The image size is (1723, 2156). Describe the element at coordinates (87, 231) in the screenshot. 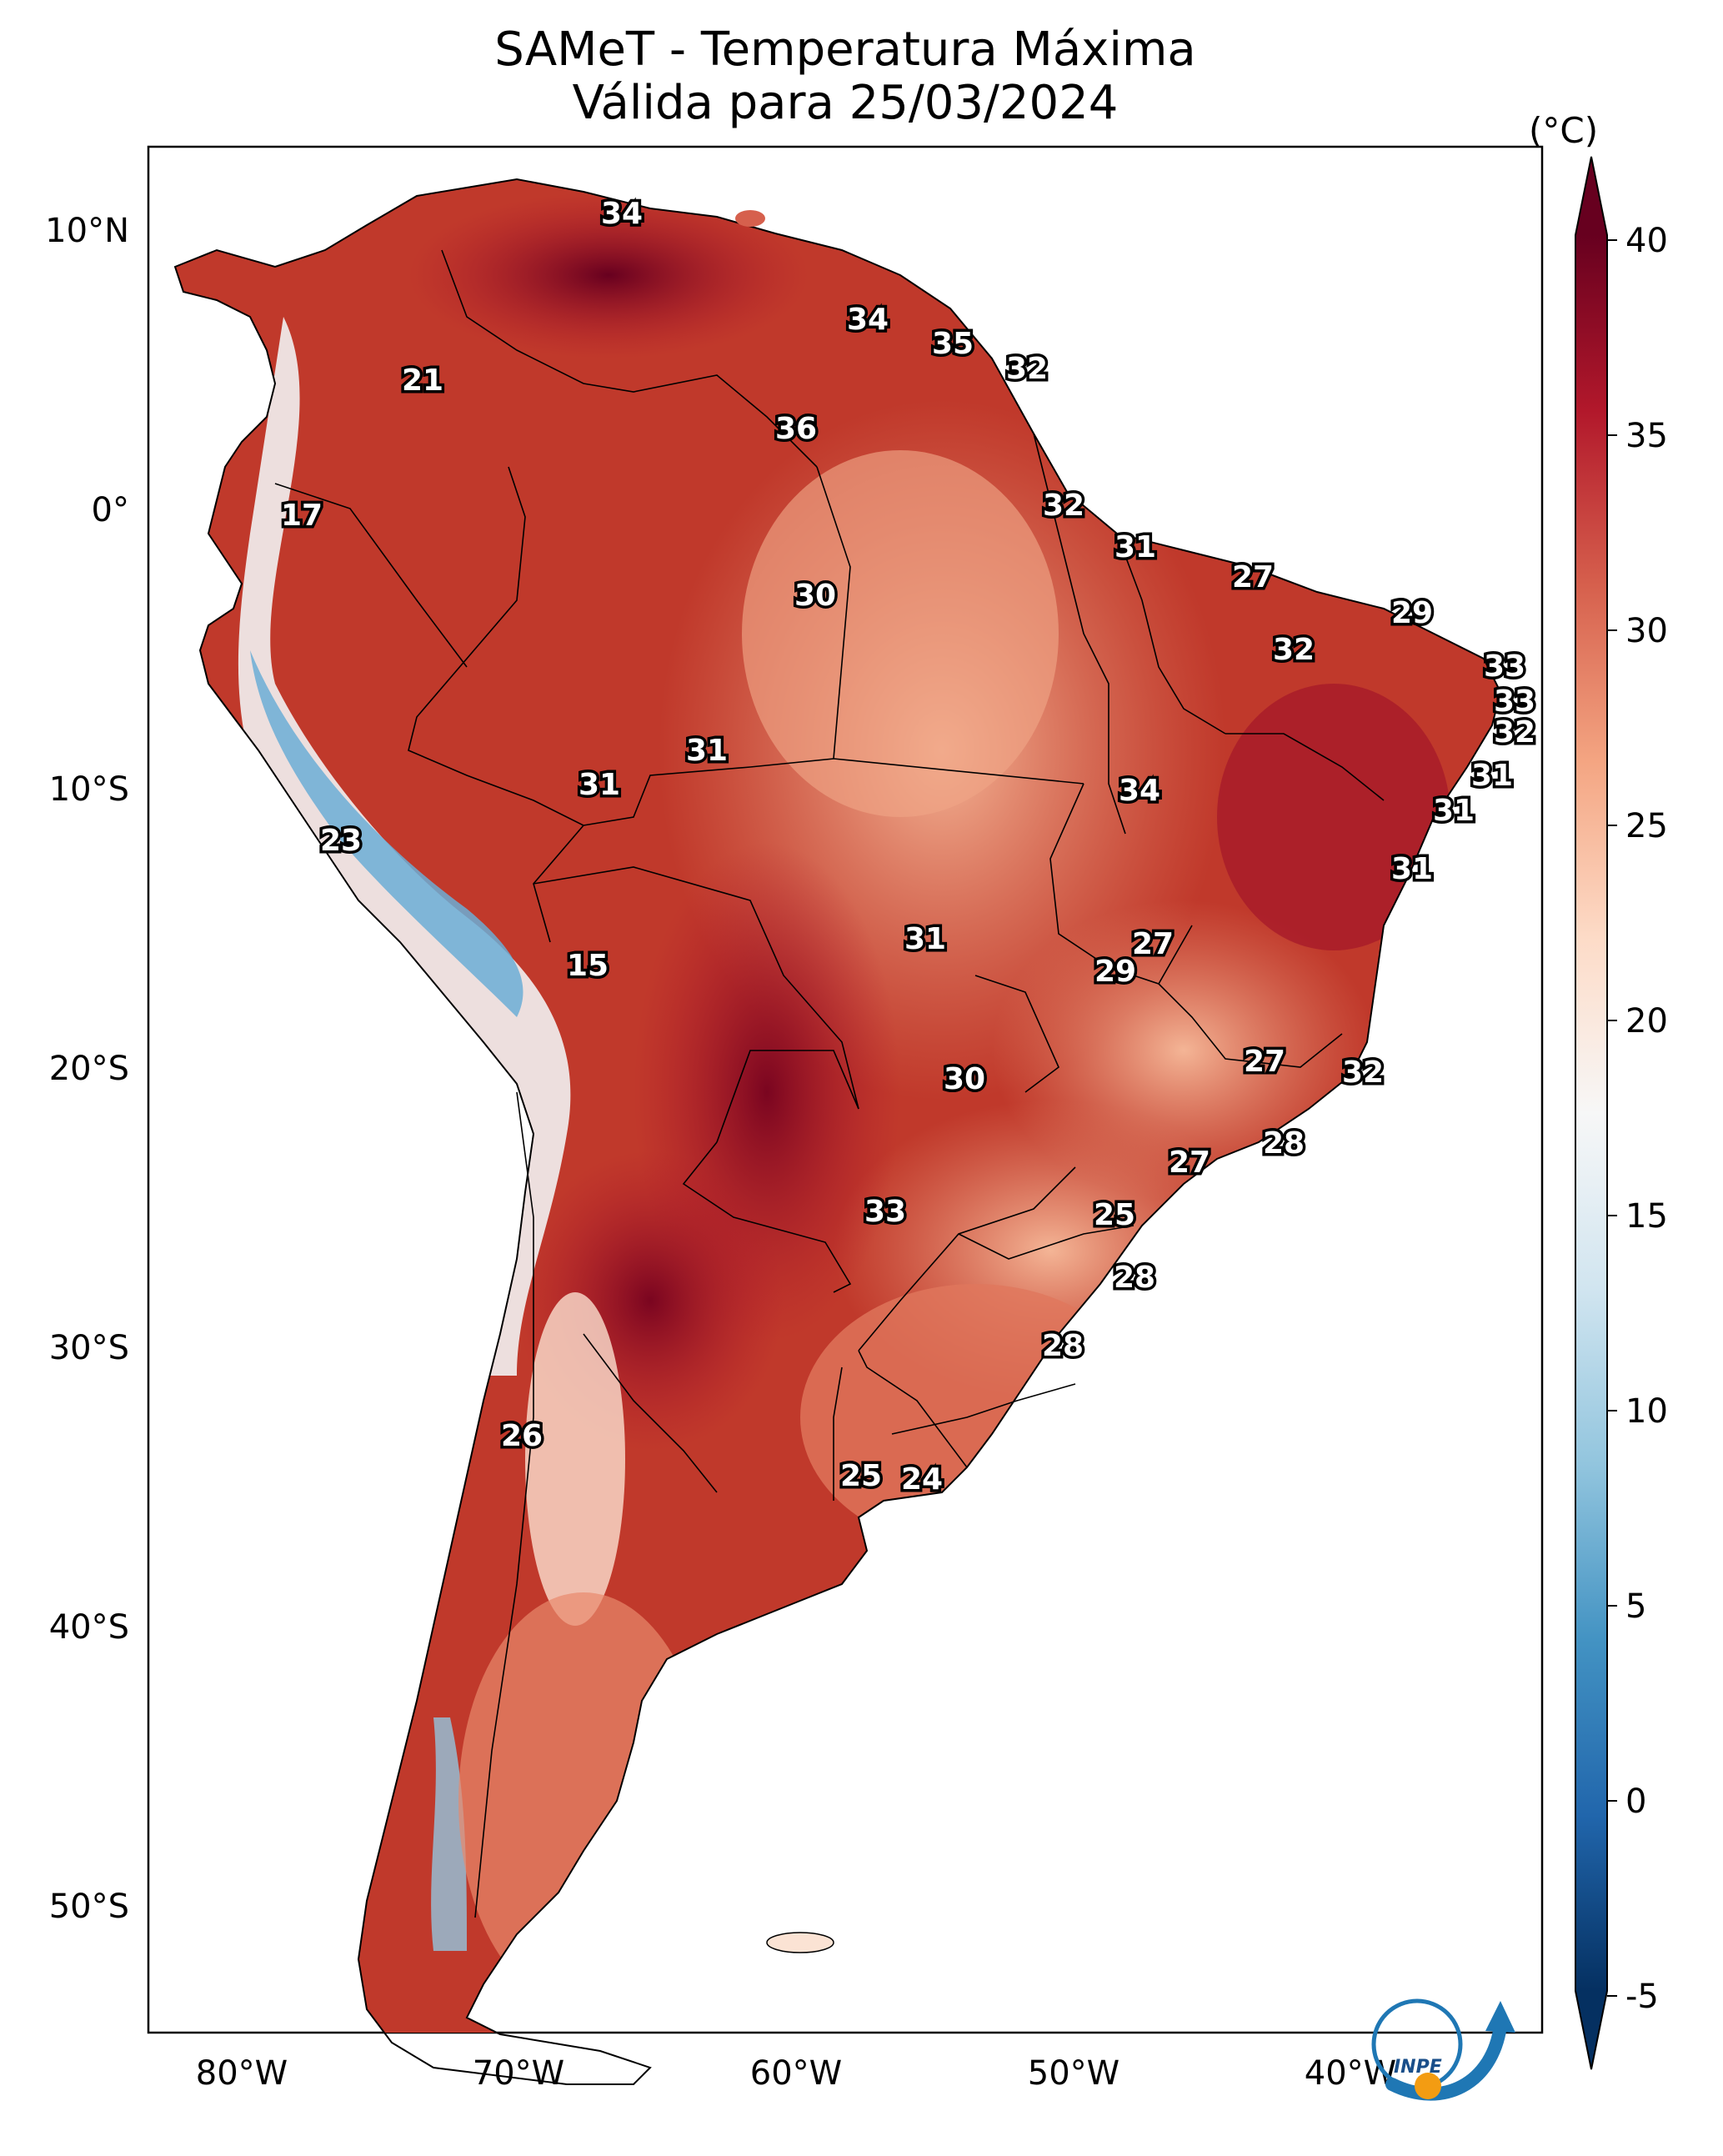

I see `lat-label: 10°N` at that location.